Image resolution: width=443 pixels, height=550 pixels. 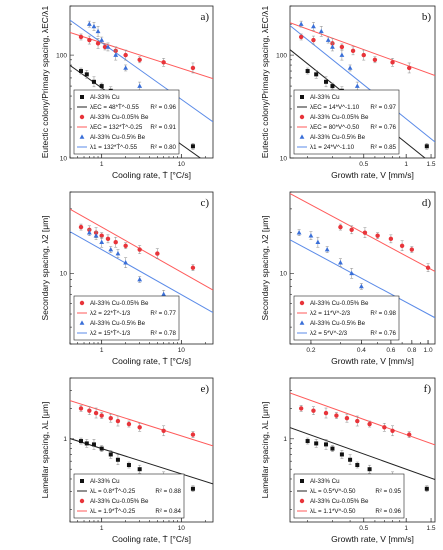 What do you see at coordinates (265, 267) in the screenshot?
I see `y-axis-label: Secondary spacing, λ2 [μm]` at bounding box center [265, 267].